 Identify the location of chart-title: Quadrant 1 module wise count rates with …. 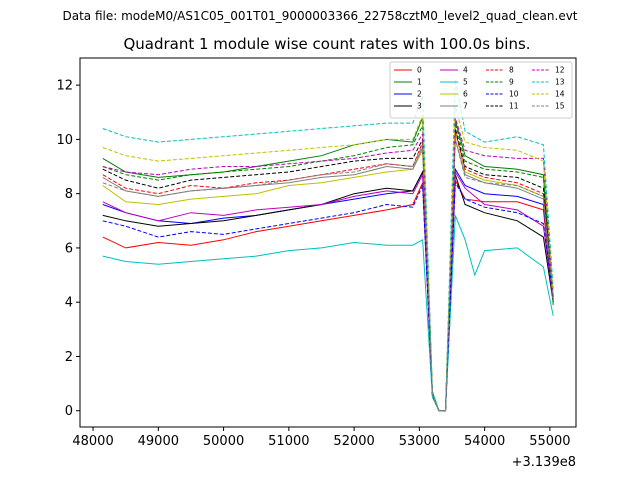
(326, 44).